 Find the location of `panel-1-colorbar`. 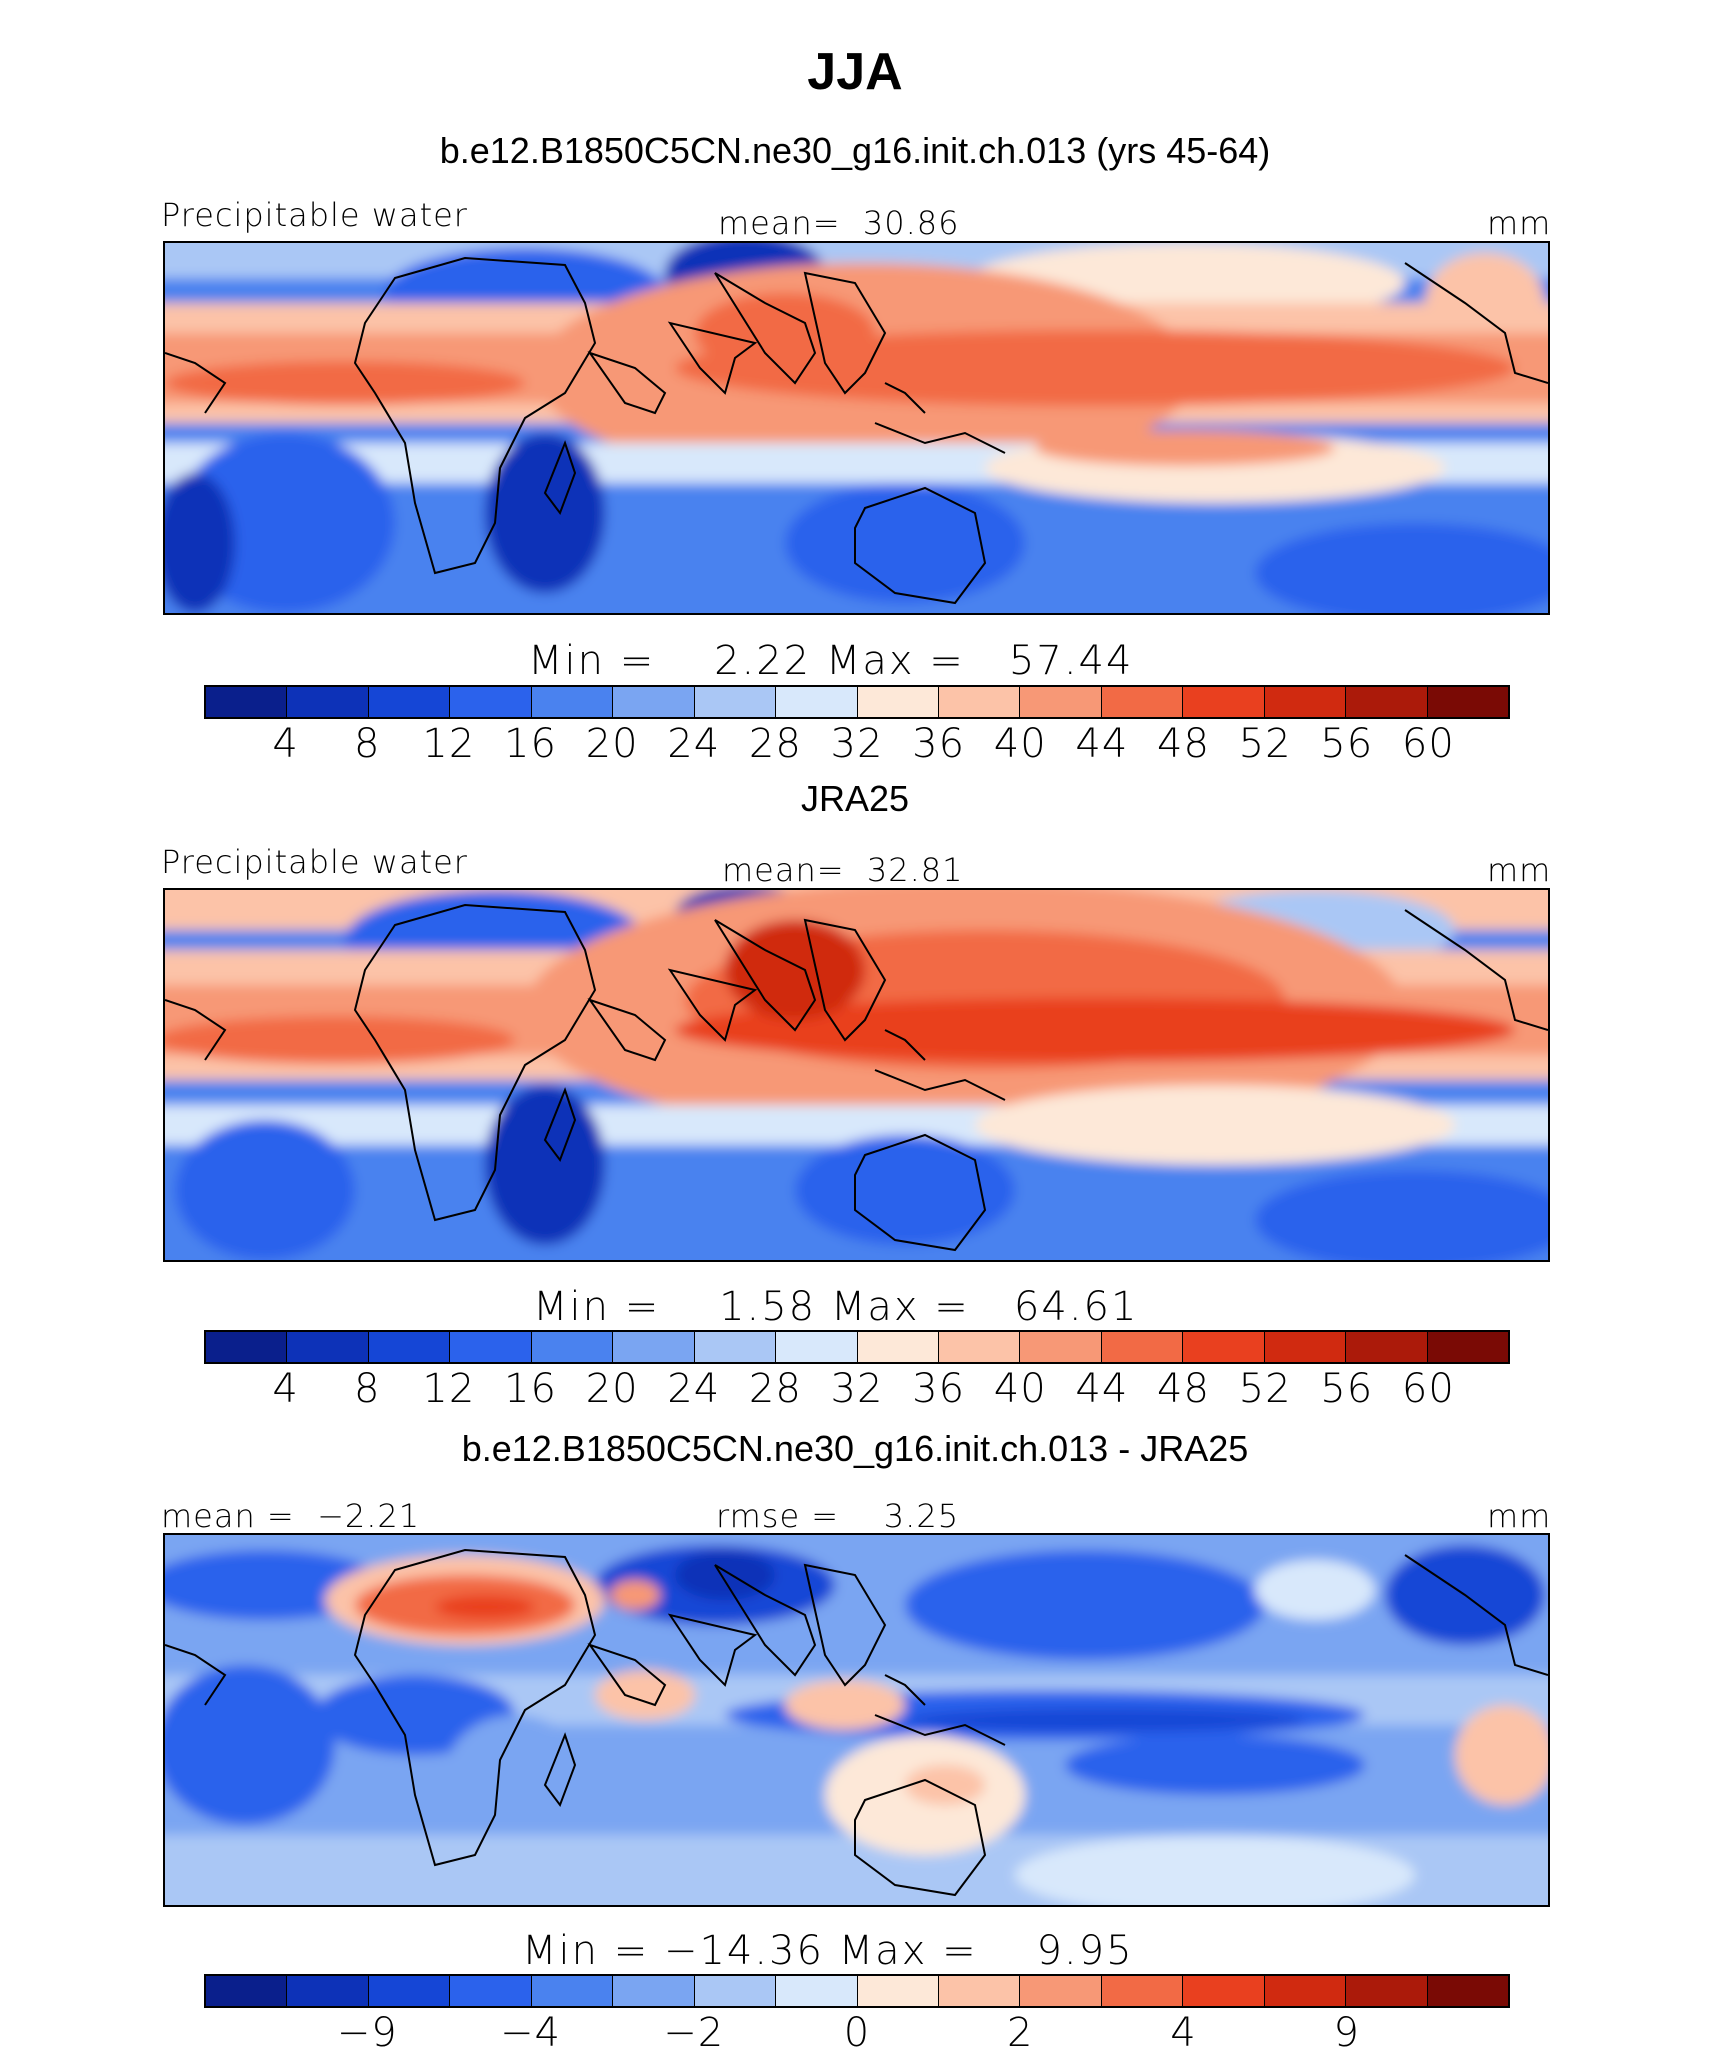

panel-1-colorbar is located at coordinates (857, 702).